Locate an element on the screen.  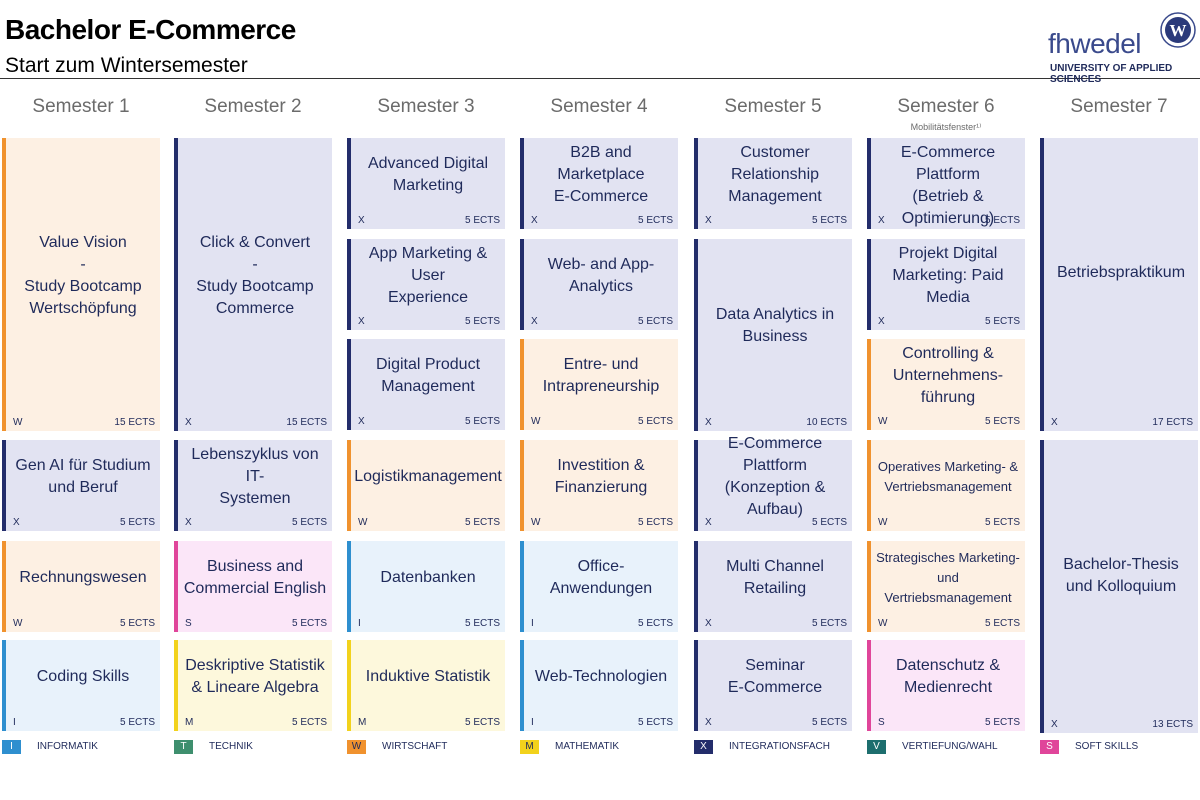
module-card: Induktive Statistik M 5 ECTS is located at coordinates (426, 685).